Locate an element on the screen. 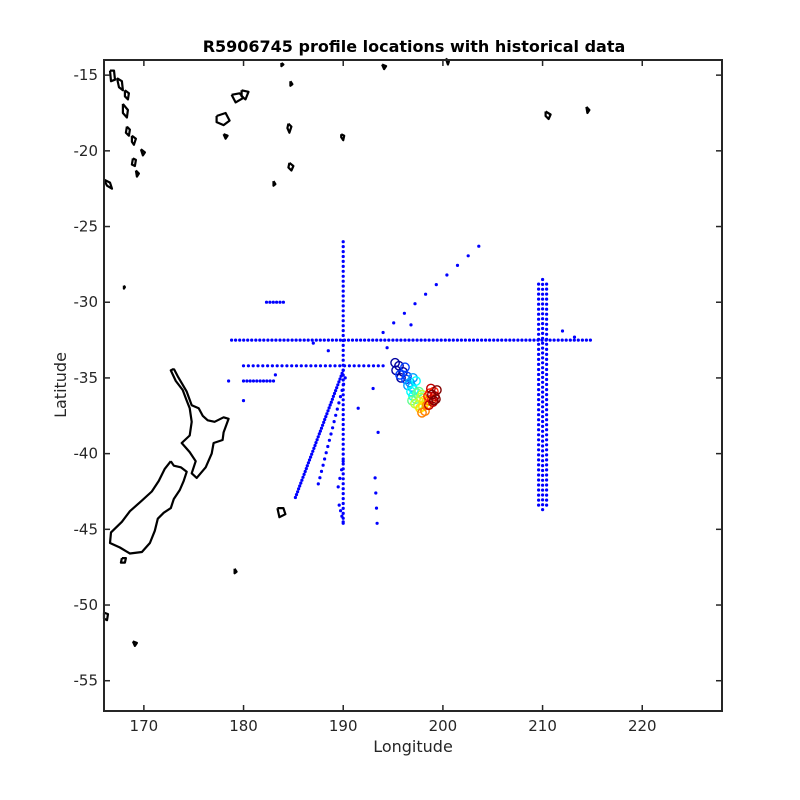  y-tick-label: -40 is located at coordinates (86, 454).